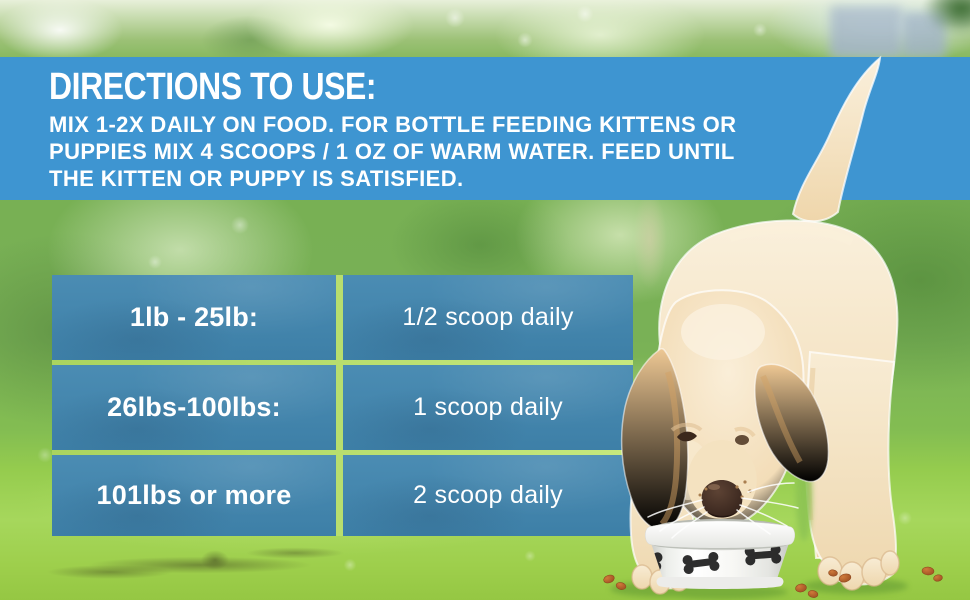  Describe the element at coordinates (488, 495) in the screenshot. I see `dose-cell: 2 scoop daily` at that location.